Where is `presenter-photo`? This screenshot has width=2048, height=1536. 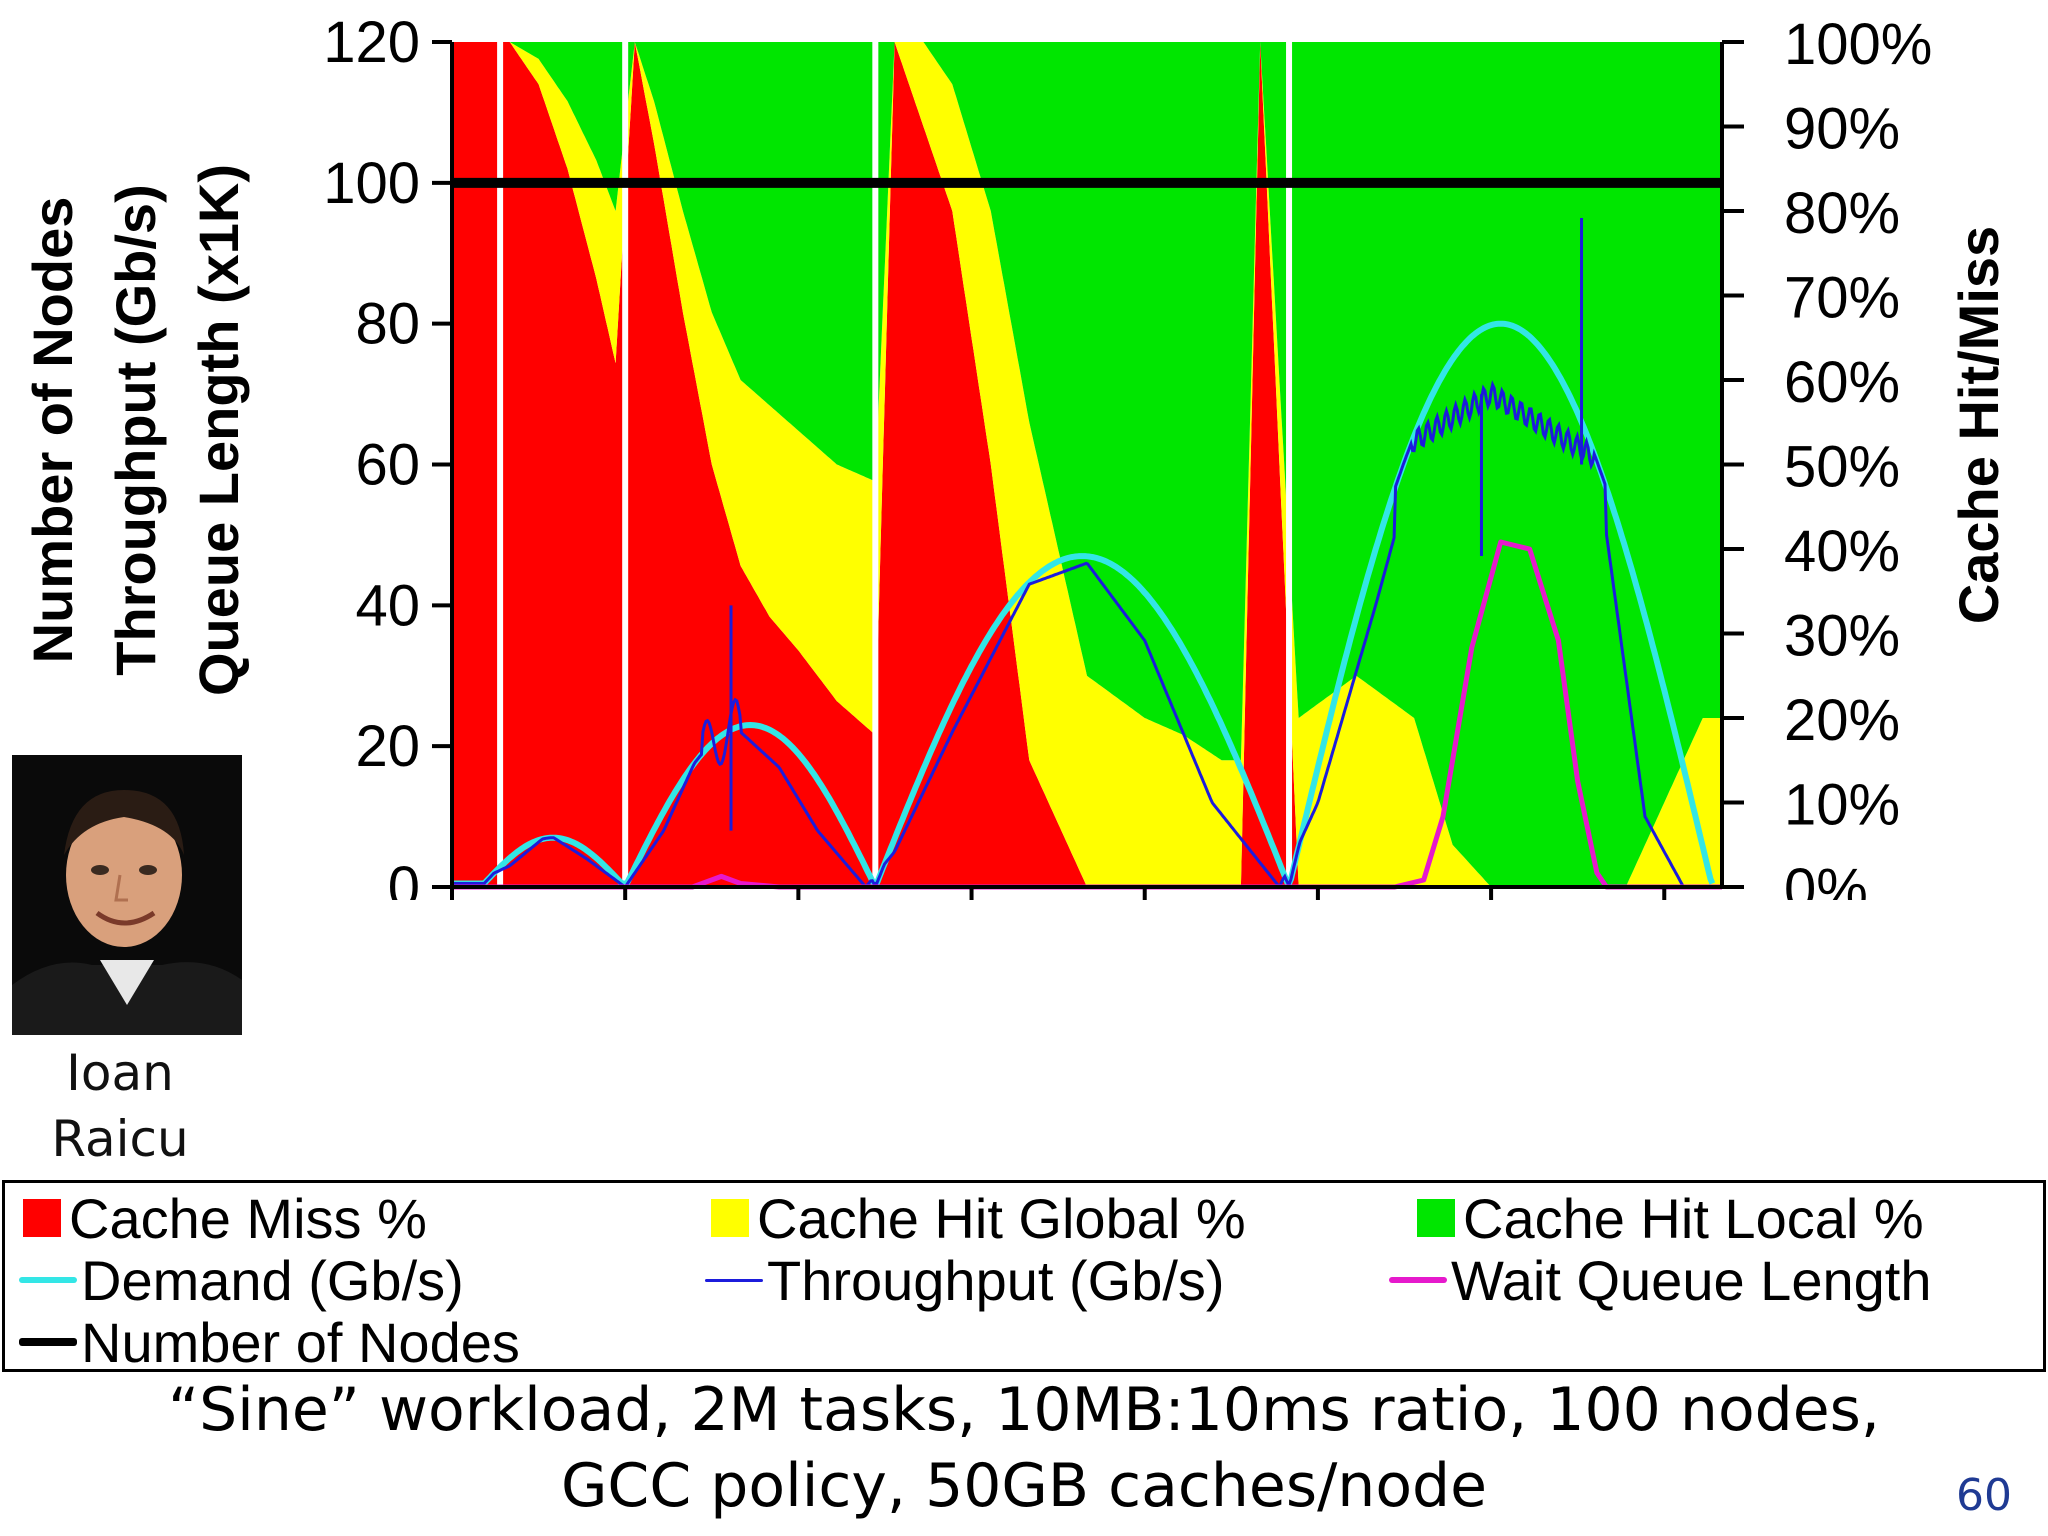
presenter-photo is located at coordinates (127, 895).